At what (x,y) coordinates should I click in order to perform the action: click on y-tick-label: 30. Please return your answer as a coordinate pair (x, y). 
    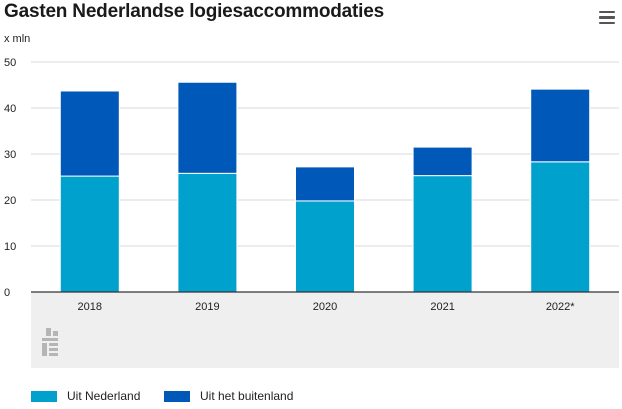
    Looking at the image, I should click on (10, 155).